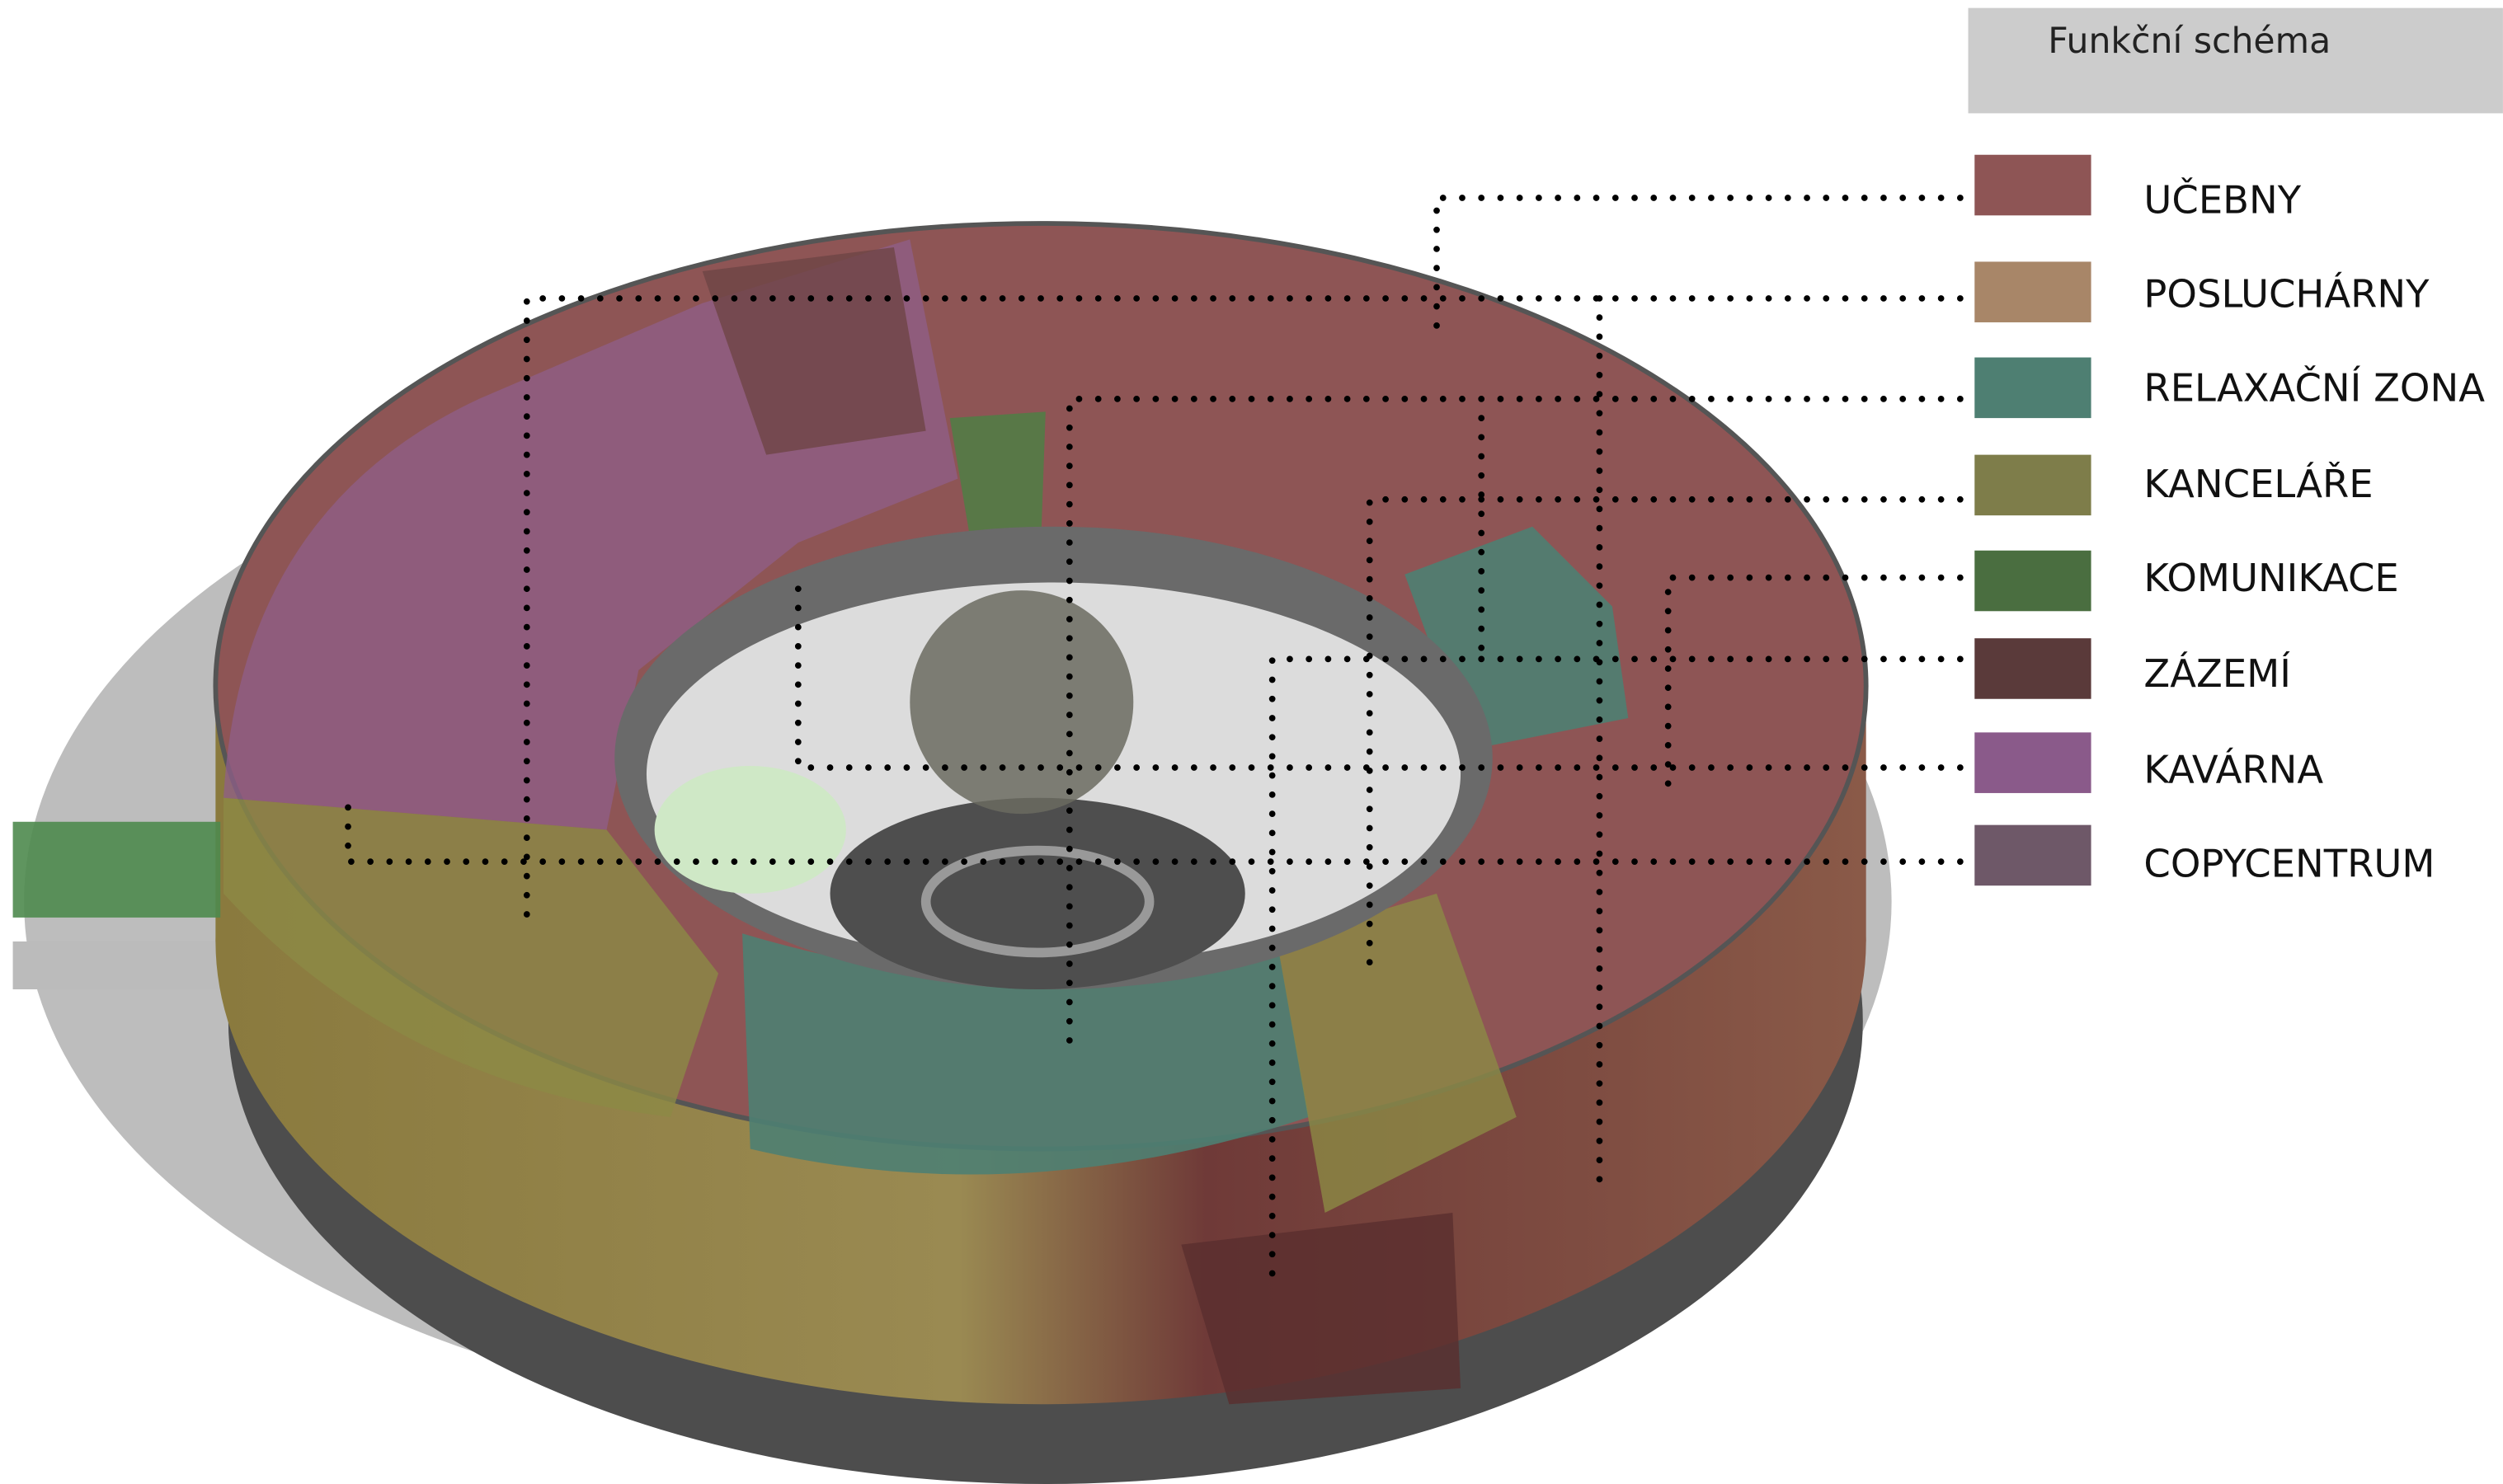 The image size is (2503, 1484). I want to click on legend-label: KANCELÁŘE, so click(2258, 484).